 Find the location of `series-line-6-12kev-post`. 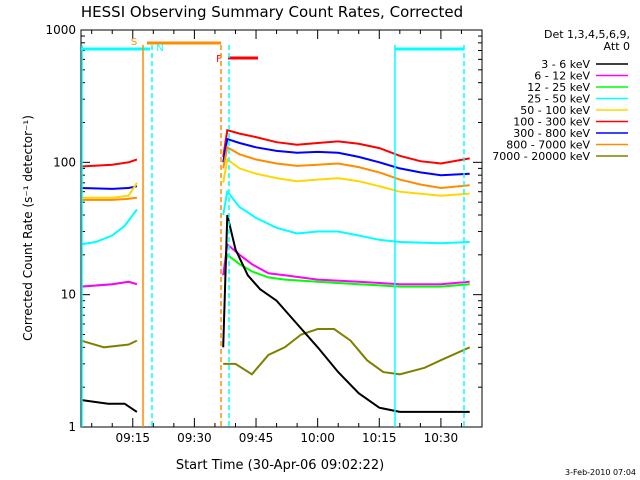

series-line-6-12kev-post is located at coordinates (346, 264).